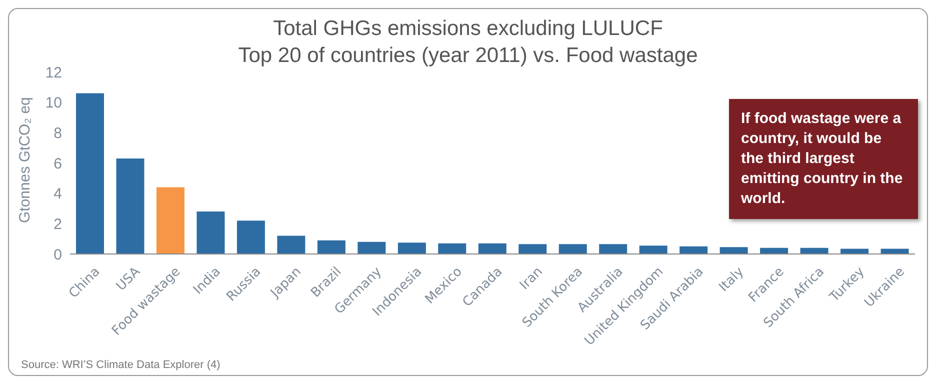  Describe the element at coordinates (58, 163) in the screenshot. I see `y-tick-label: 6` at that location.